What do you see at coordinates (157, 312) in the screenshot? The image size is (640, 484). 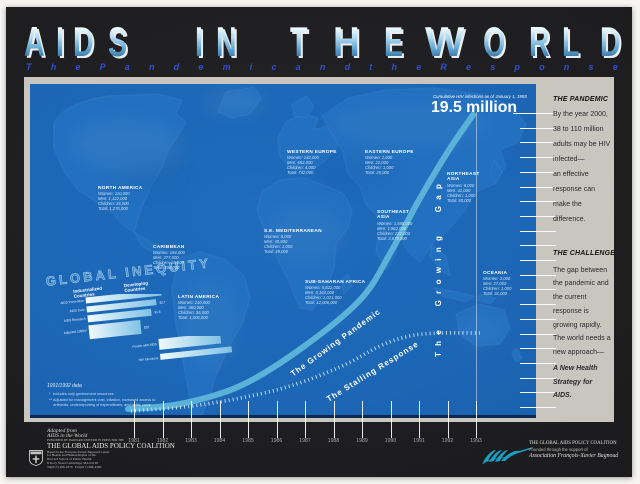 I see `svg-text: $1.6` at bounding box center [157, 312].